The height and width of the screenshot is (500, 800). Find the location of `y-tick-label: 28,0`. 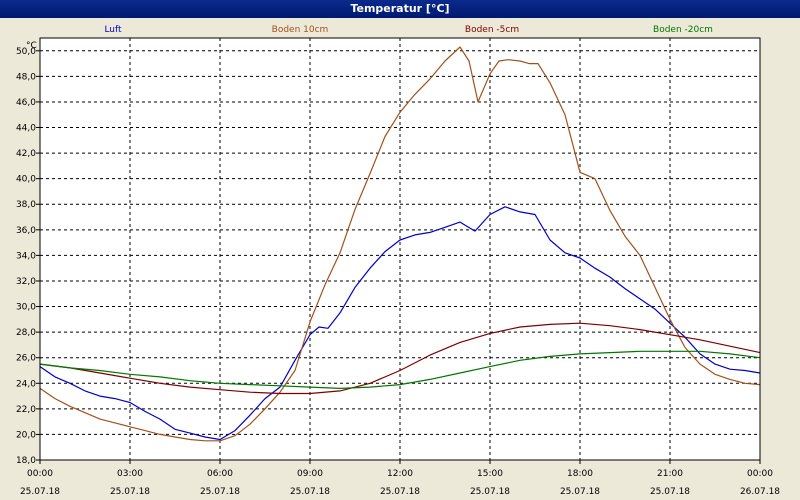

y-tick-label: 28,0 is located at coordinates (26, 333).